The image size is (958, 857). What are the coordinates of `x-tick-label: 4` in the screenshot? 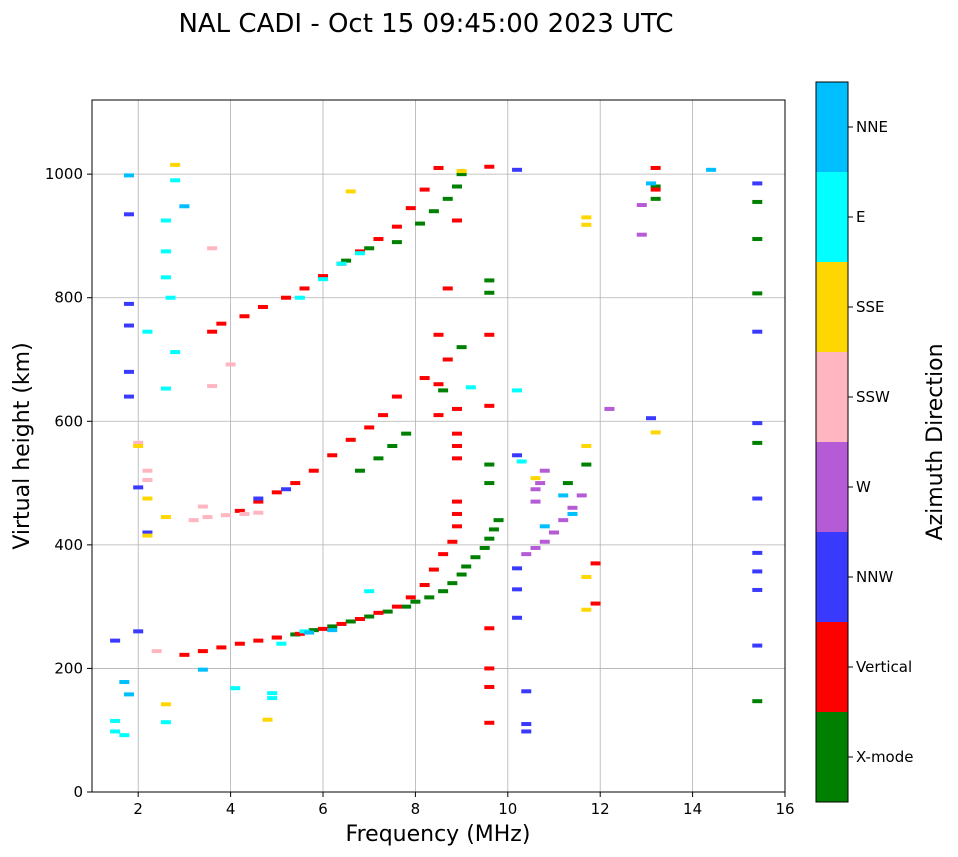 It's located at (231, 809).